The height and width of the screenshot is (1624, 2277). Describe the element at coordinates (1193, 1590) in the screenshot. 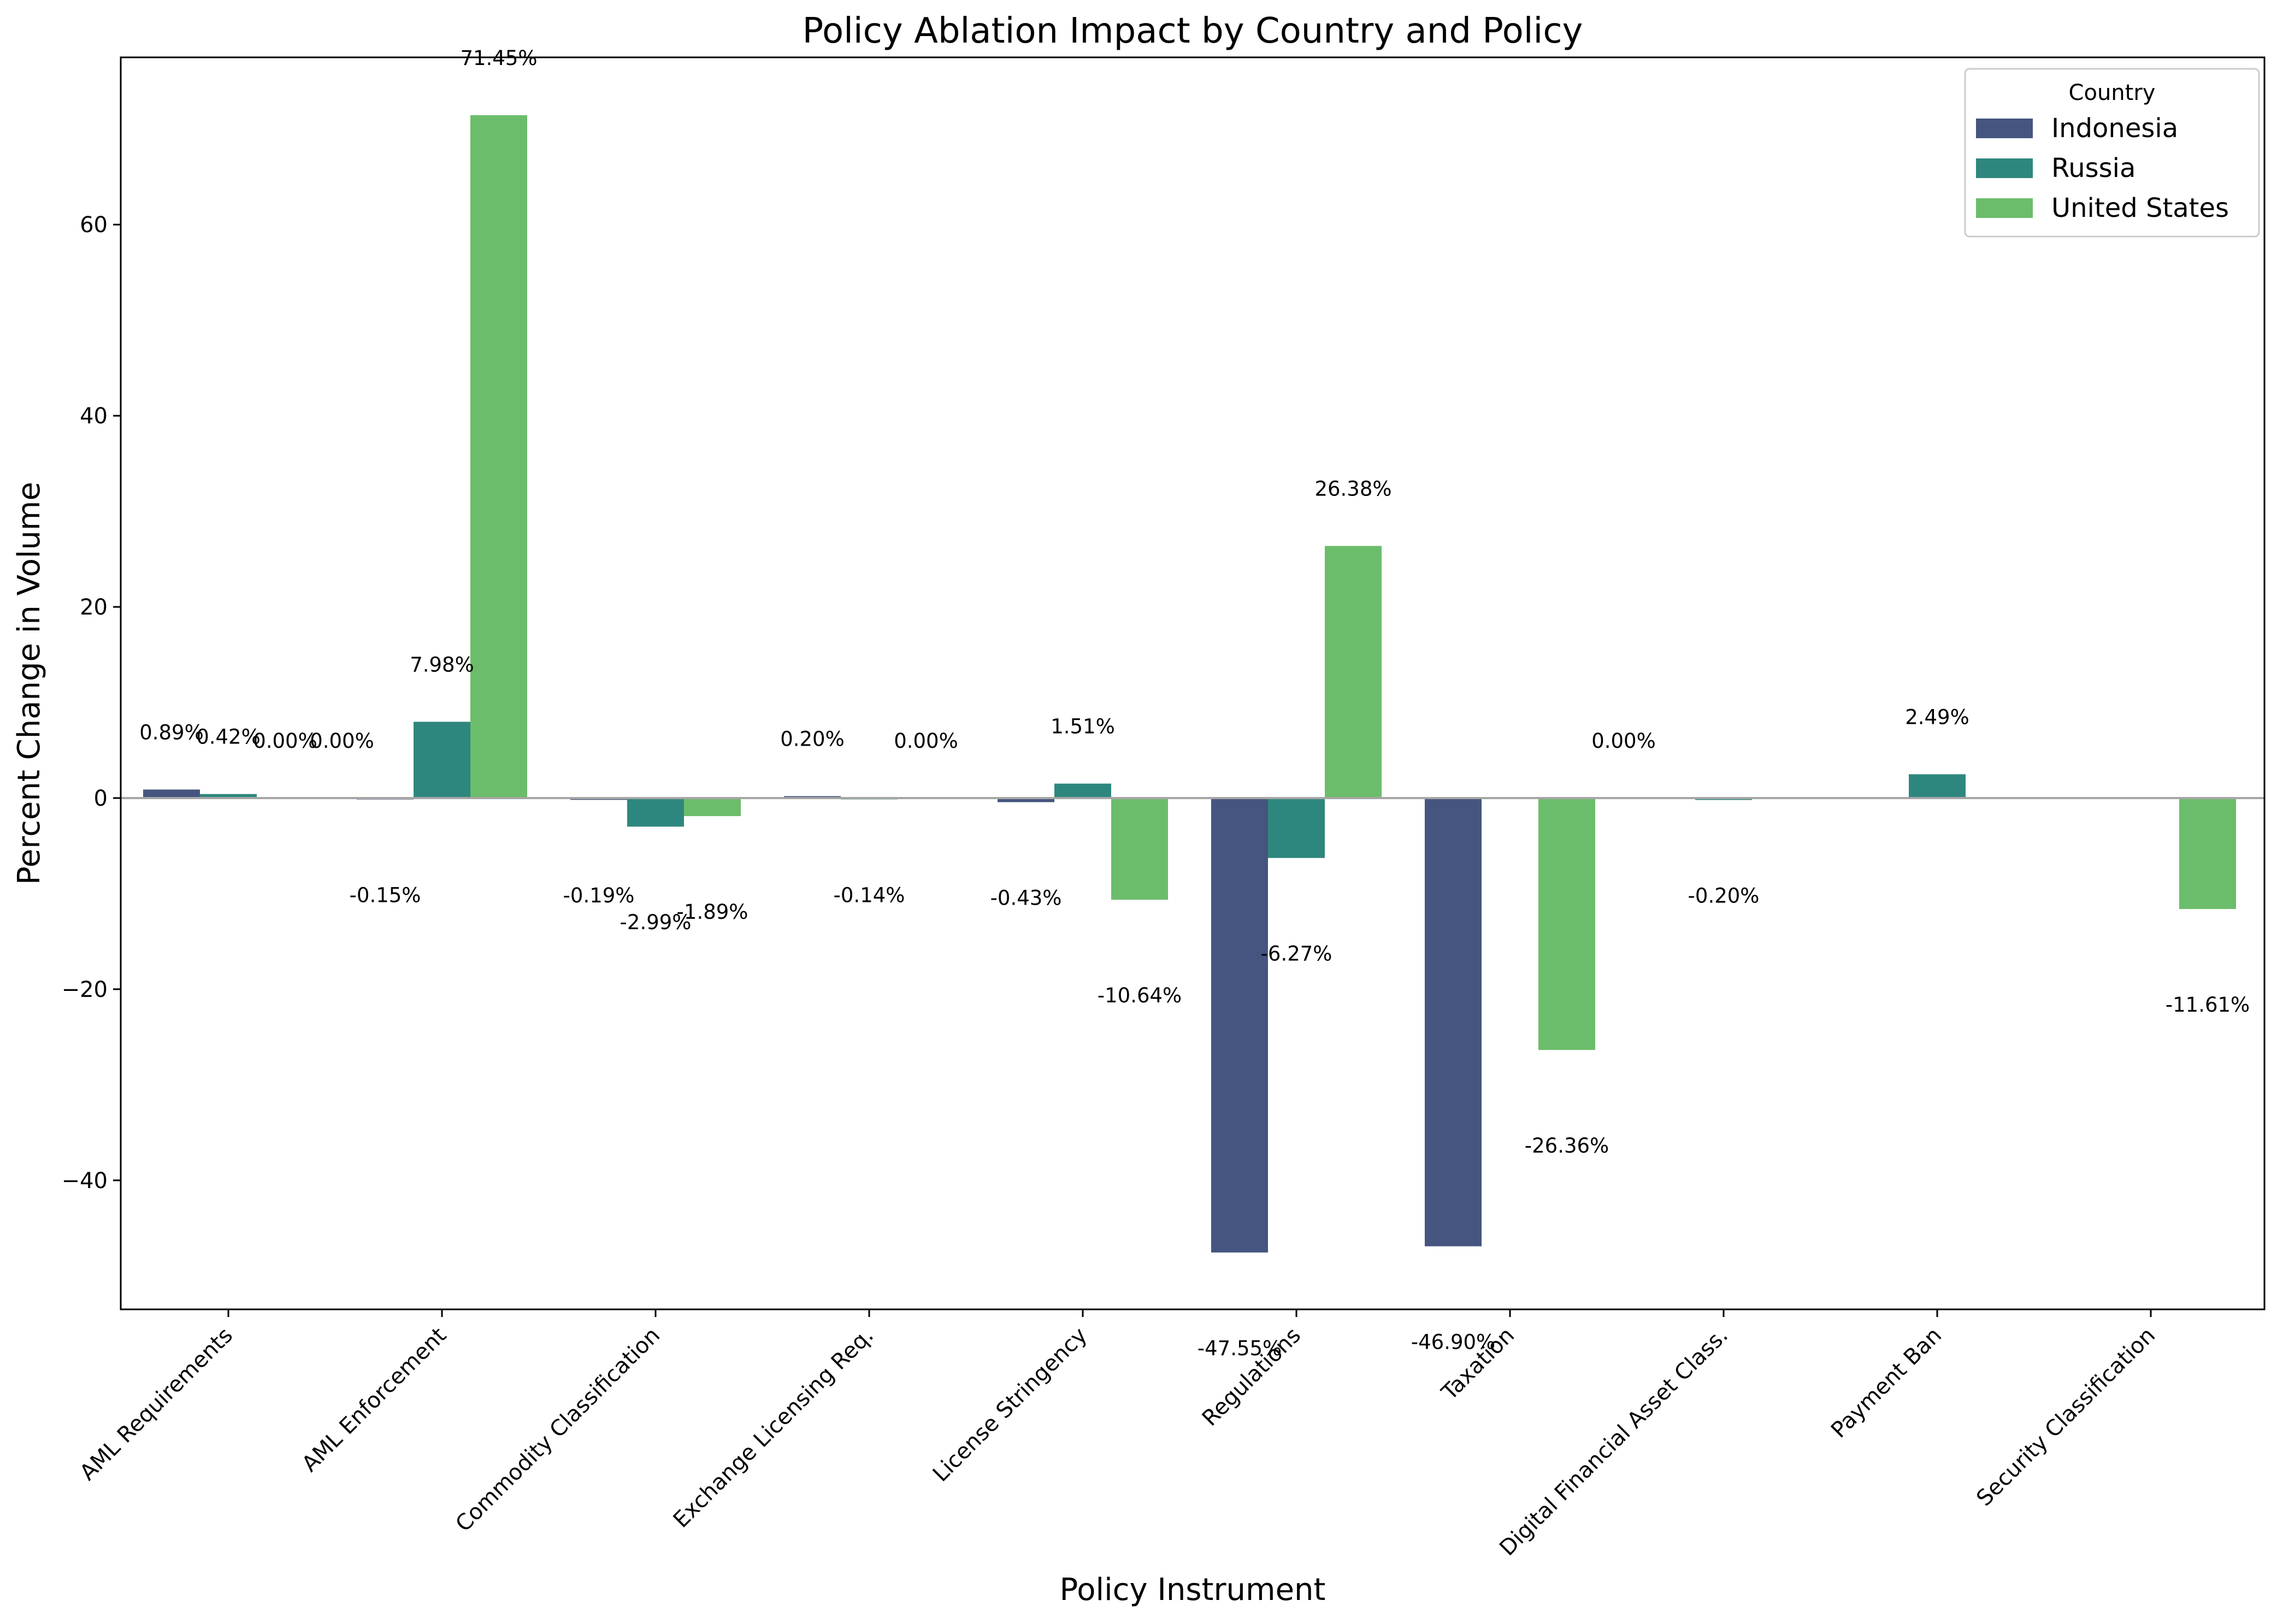

I see `x-axis-title: Policy Instrument` at that location.